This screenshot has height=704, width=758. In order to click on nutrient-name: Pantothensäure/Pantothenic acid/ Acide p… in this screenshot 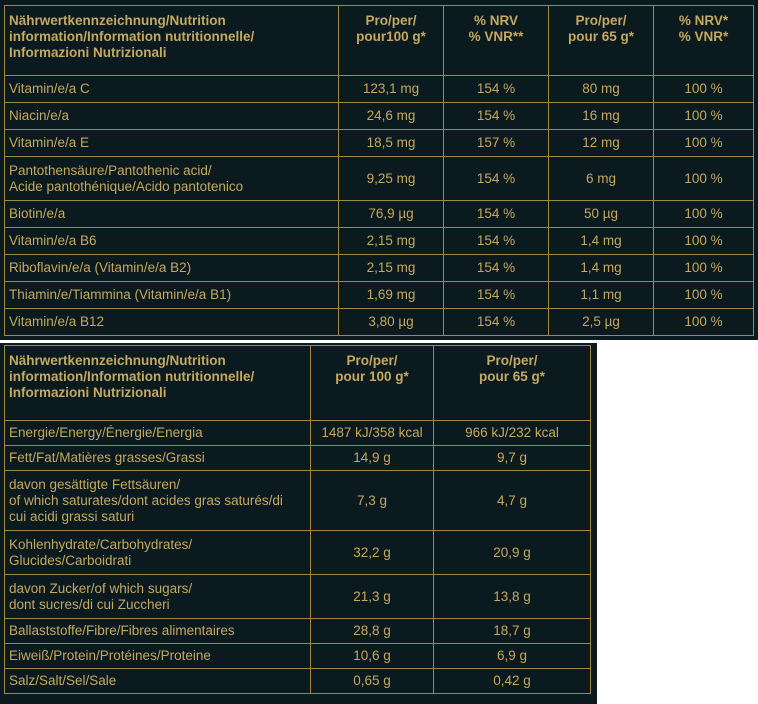, I will do `click(171, 178)`.